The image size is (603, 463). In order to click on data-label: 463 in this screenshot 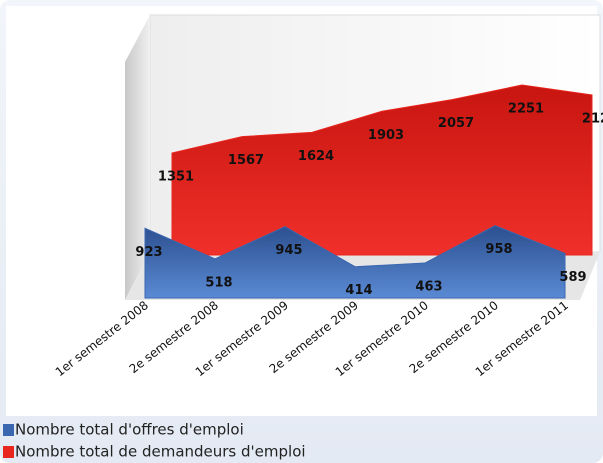, I will do `click(428, 287)`.